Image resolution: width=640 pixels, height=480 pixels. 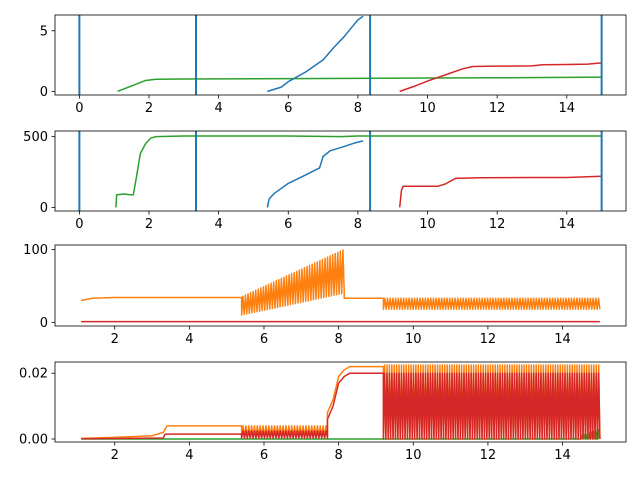 I want to click on y-tick-label: 100, so click(x=35, y=250).